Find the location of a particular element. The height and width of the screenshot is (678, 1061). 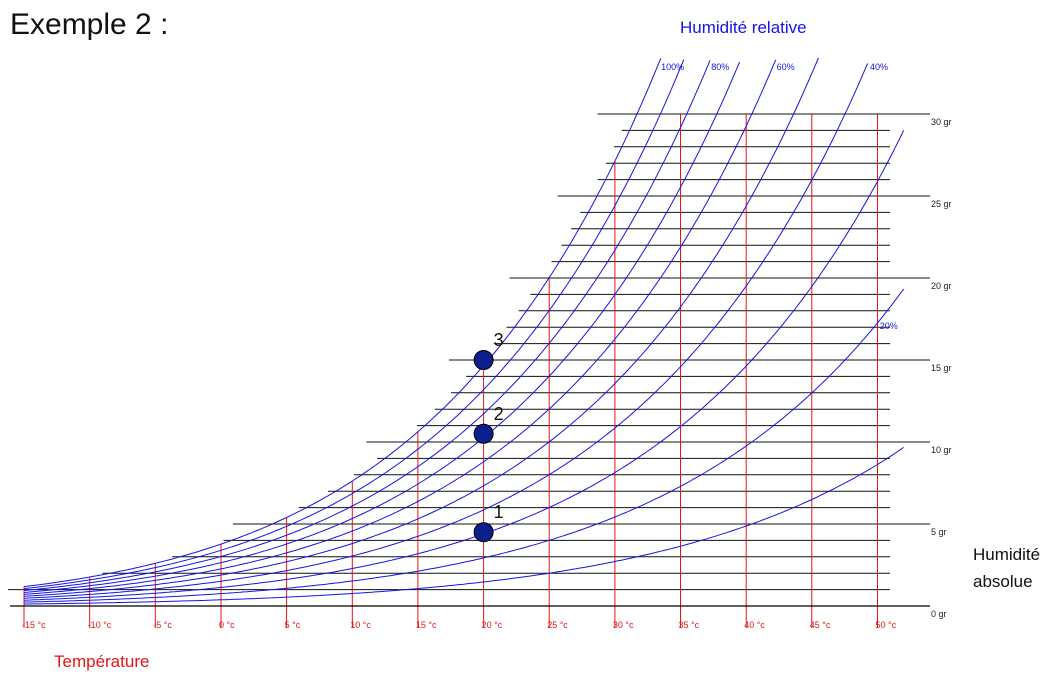

rh-curve-label: 60% is located at coordinates (786, 67).